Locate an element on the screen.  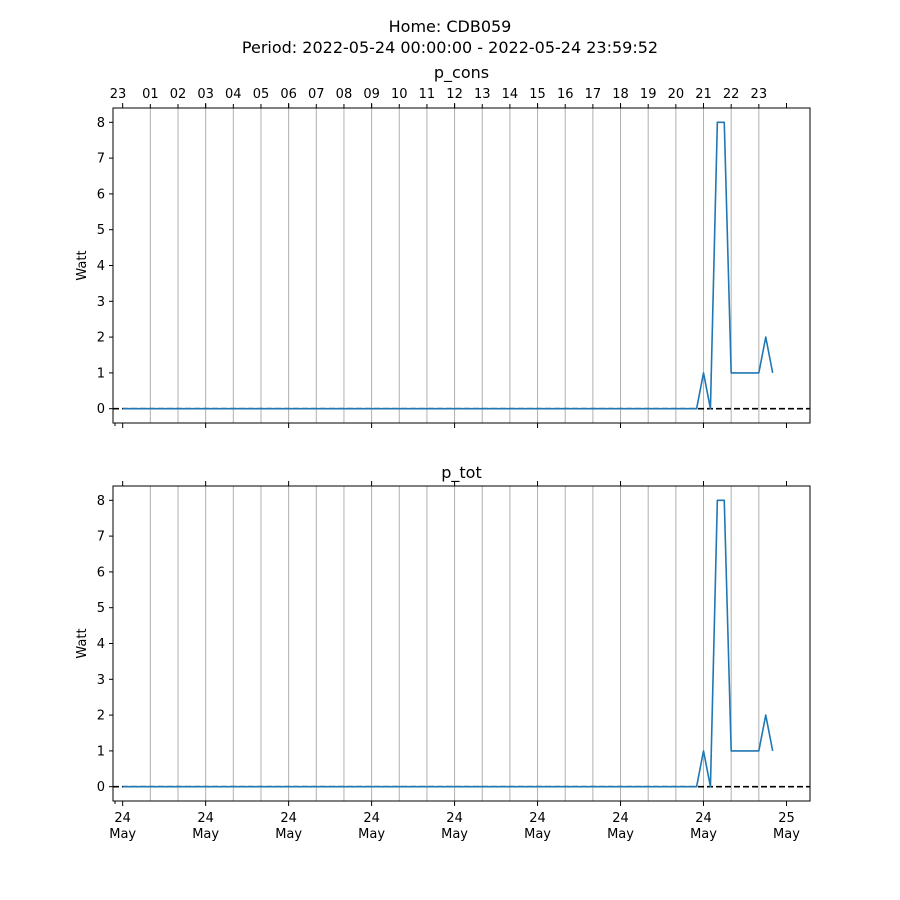
top-hour-label: 19 is located at coordinates (648, 94).